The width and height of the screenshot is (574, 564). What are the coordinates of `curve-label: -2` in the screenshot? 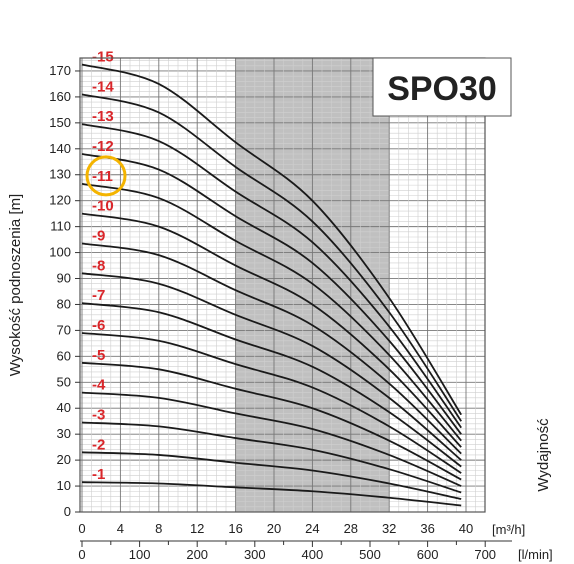 It's located at (98, 444).